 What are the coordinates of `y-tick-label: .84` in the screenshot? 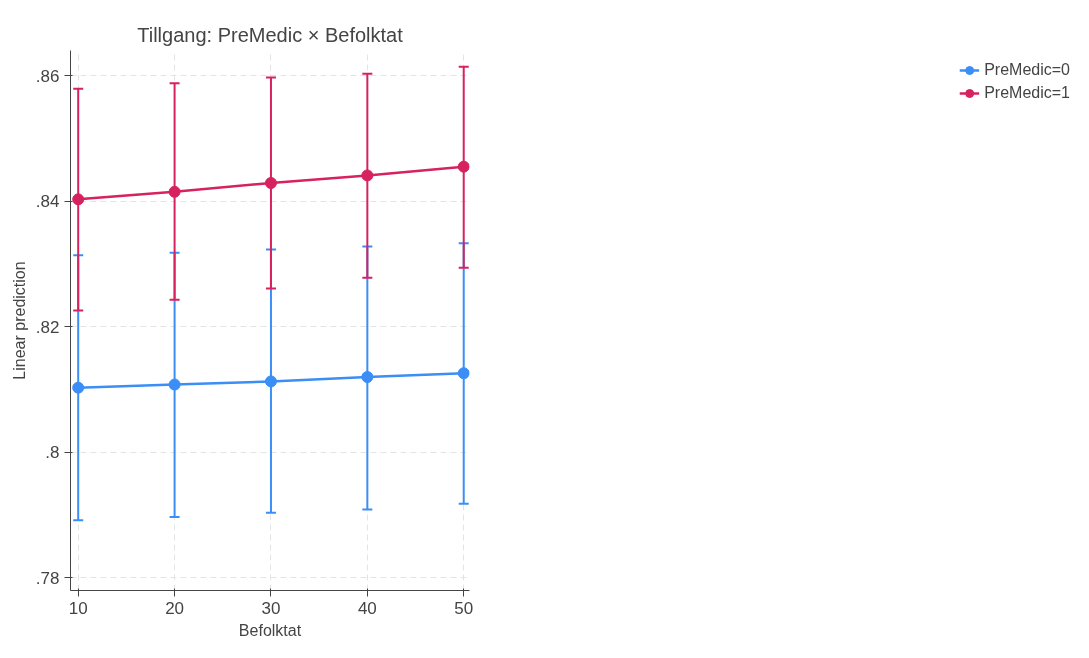 It's located at (47, 202).